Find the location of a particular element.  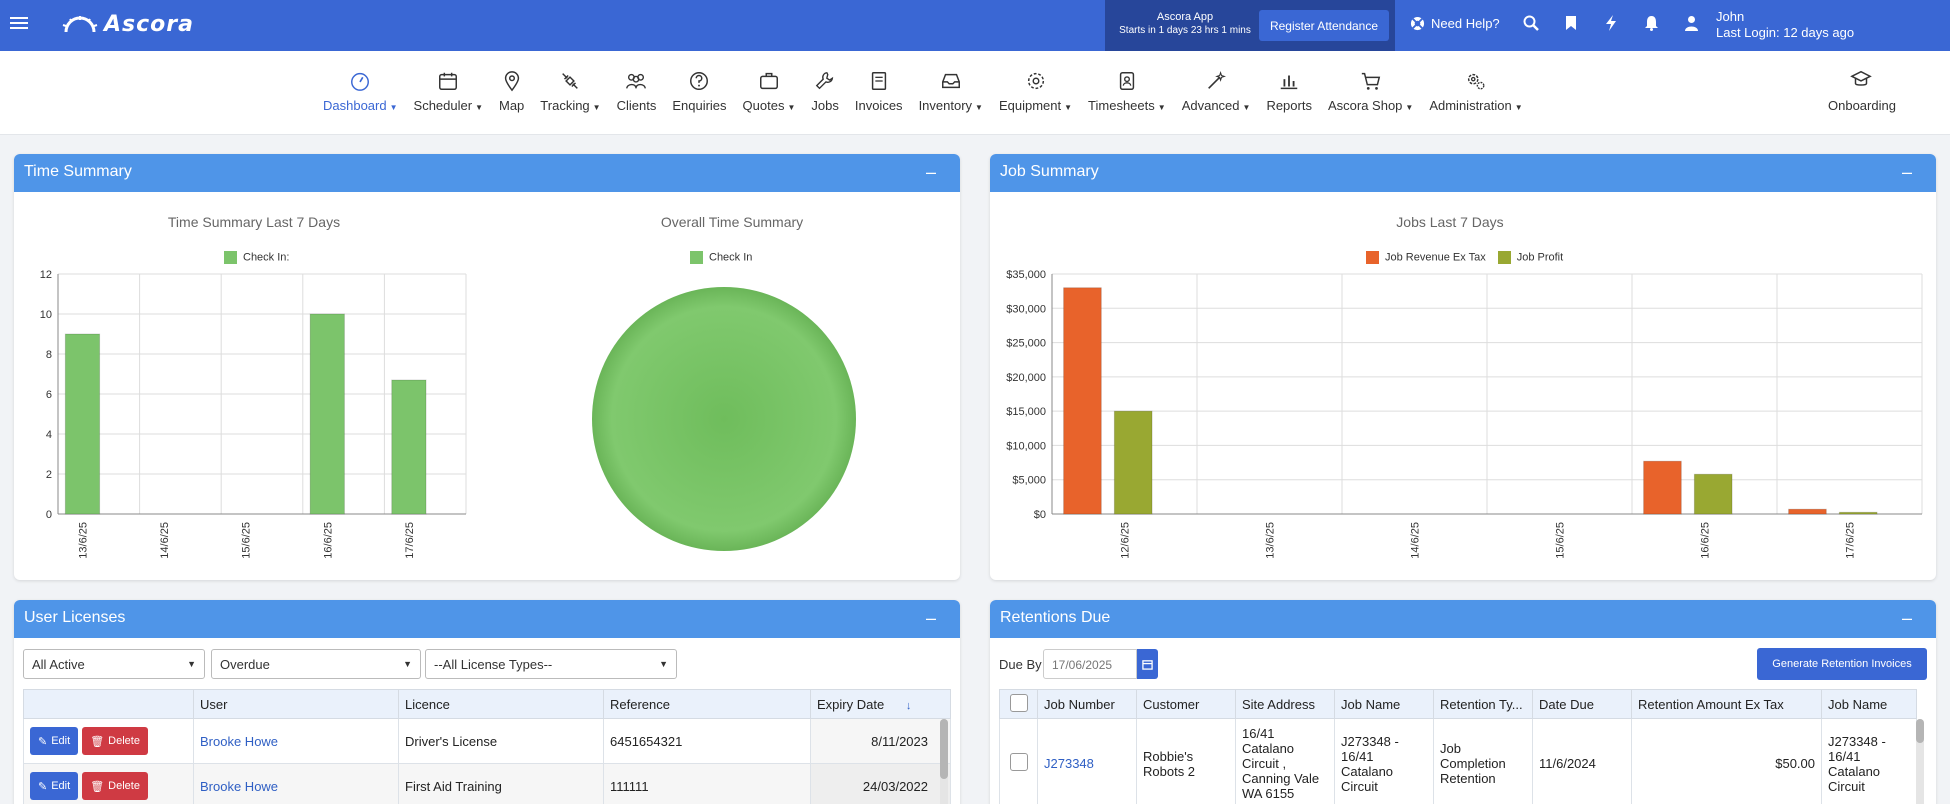

wrench-icon is located at coordinates (825, 81).